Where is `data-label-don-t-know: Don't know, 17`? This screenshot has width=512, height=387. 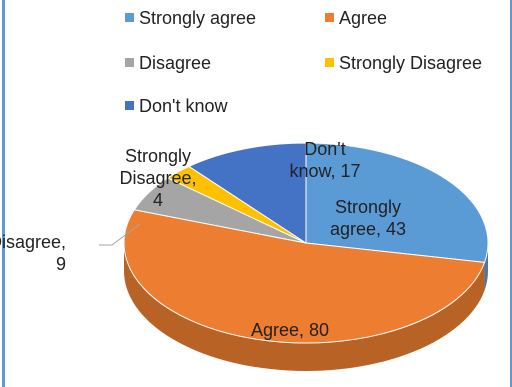 data-label-don-t-know: Don't know, 17 is located at coordinates (324, 160).